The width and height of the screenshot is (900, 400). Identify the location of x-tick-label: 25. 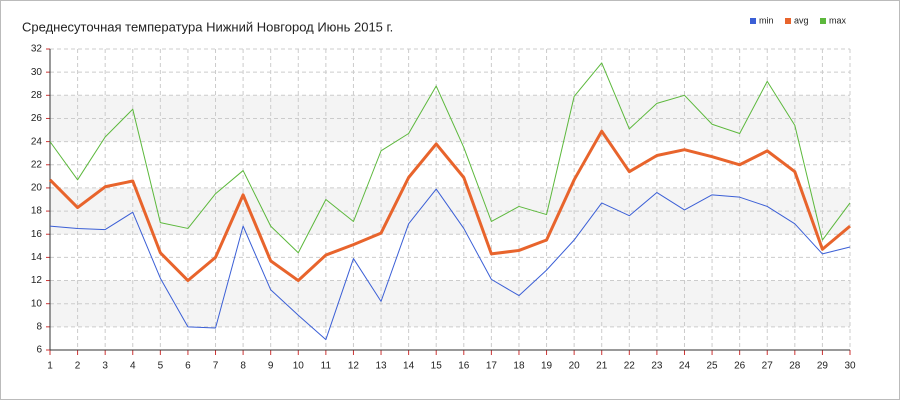
(713, 366).